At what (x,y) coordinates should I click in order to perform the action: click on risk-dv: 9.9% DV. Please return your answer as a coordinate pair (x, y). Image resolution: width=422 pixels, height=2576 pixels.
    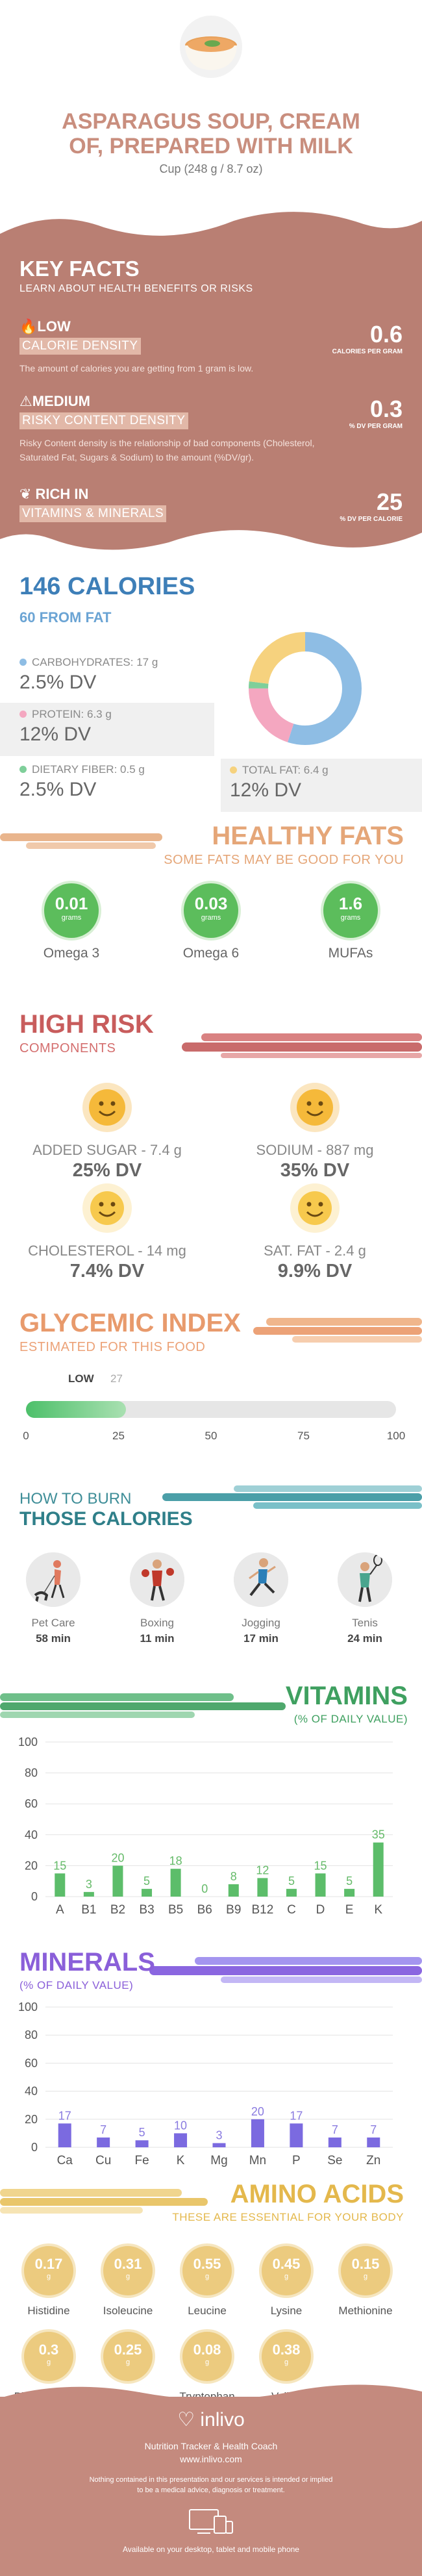
    Looking at the image, I should click on (315, 1271).